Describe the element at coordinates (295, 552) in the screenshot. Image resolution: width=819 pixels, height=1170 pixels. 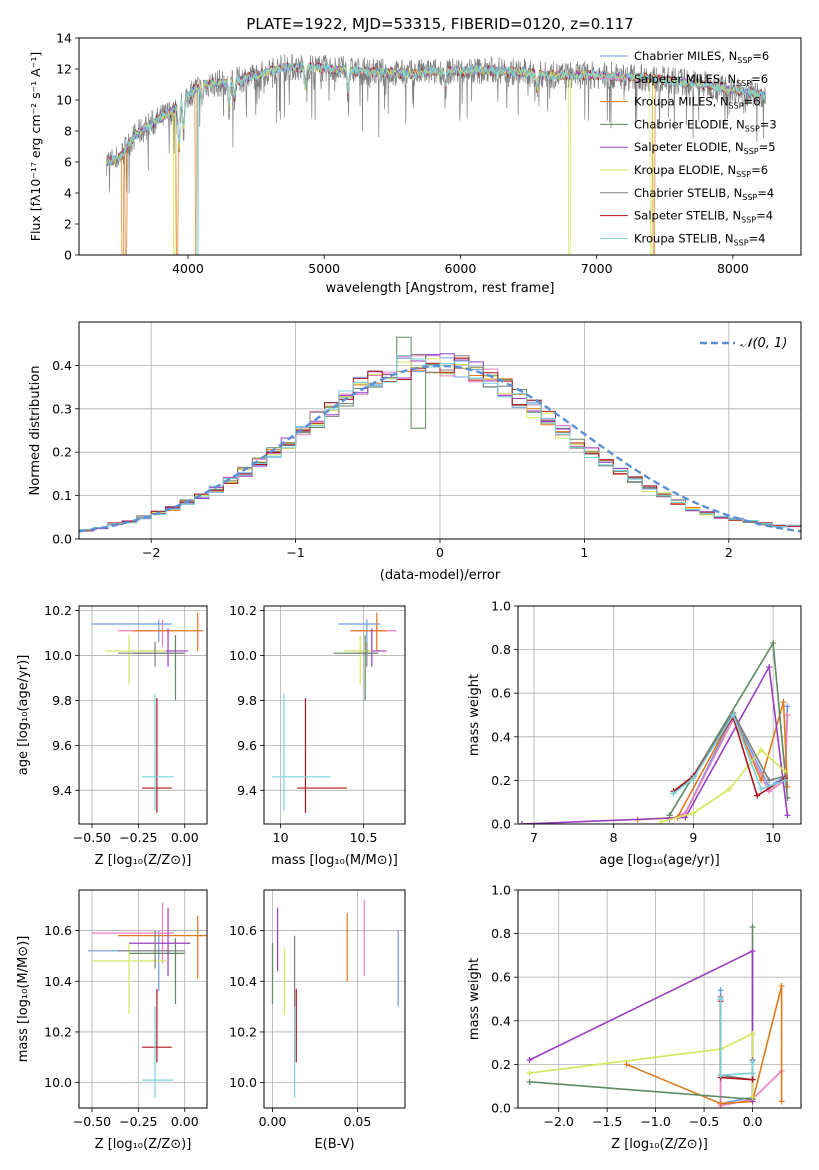
I see `x-tick-label: −1` at that location.